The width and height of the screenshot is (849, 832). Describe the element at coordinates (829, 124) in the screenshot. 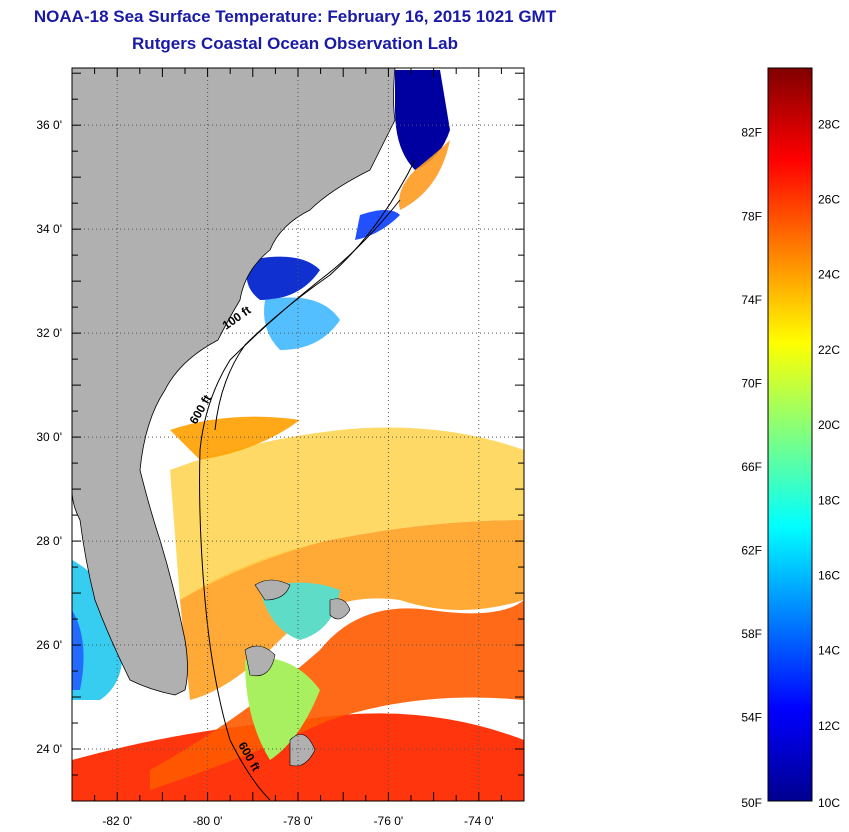

I see `colorbar-celsius-label: 28C` at that location.